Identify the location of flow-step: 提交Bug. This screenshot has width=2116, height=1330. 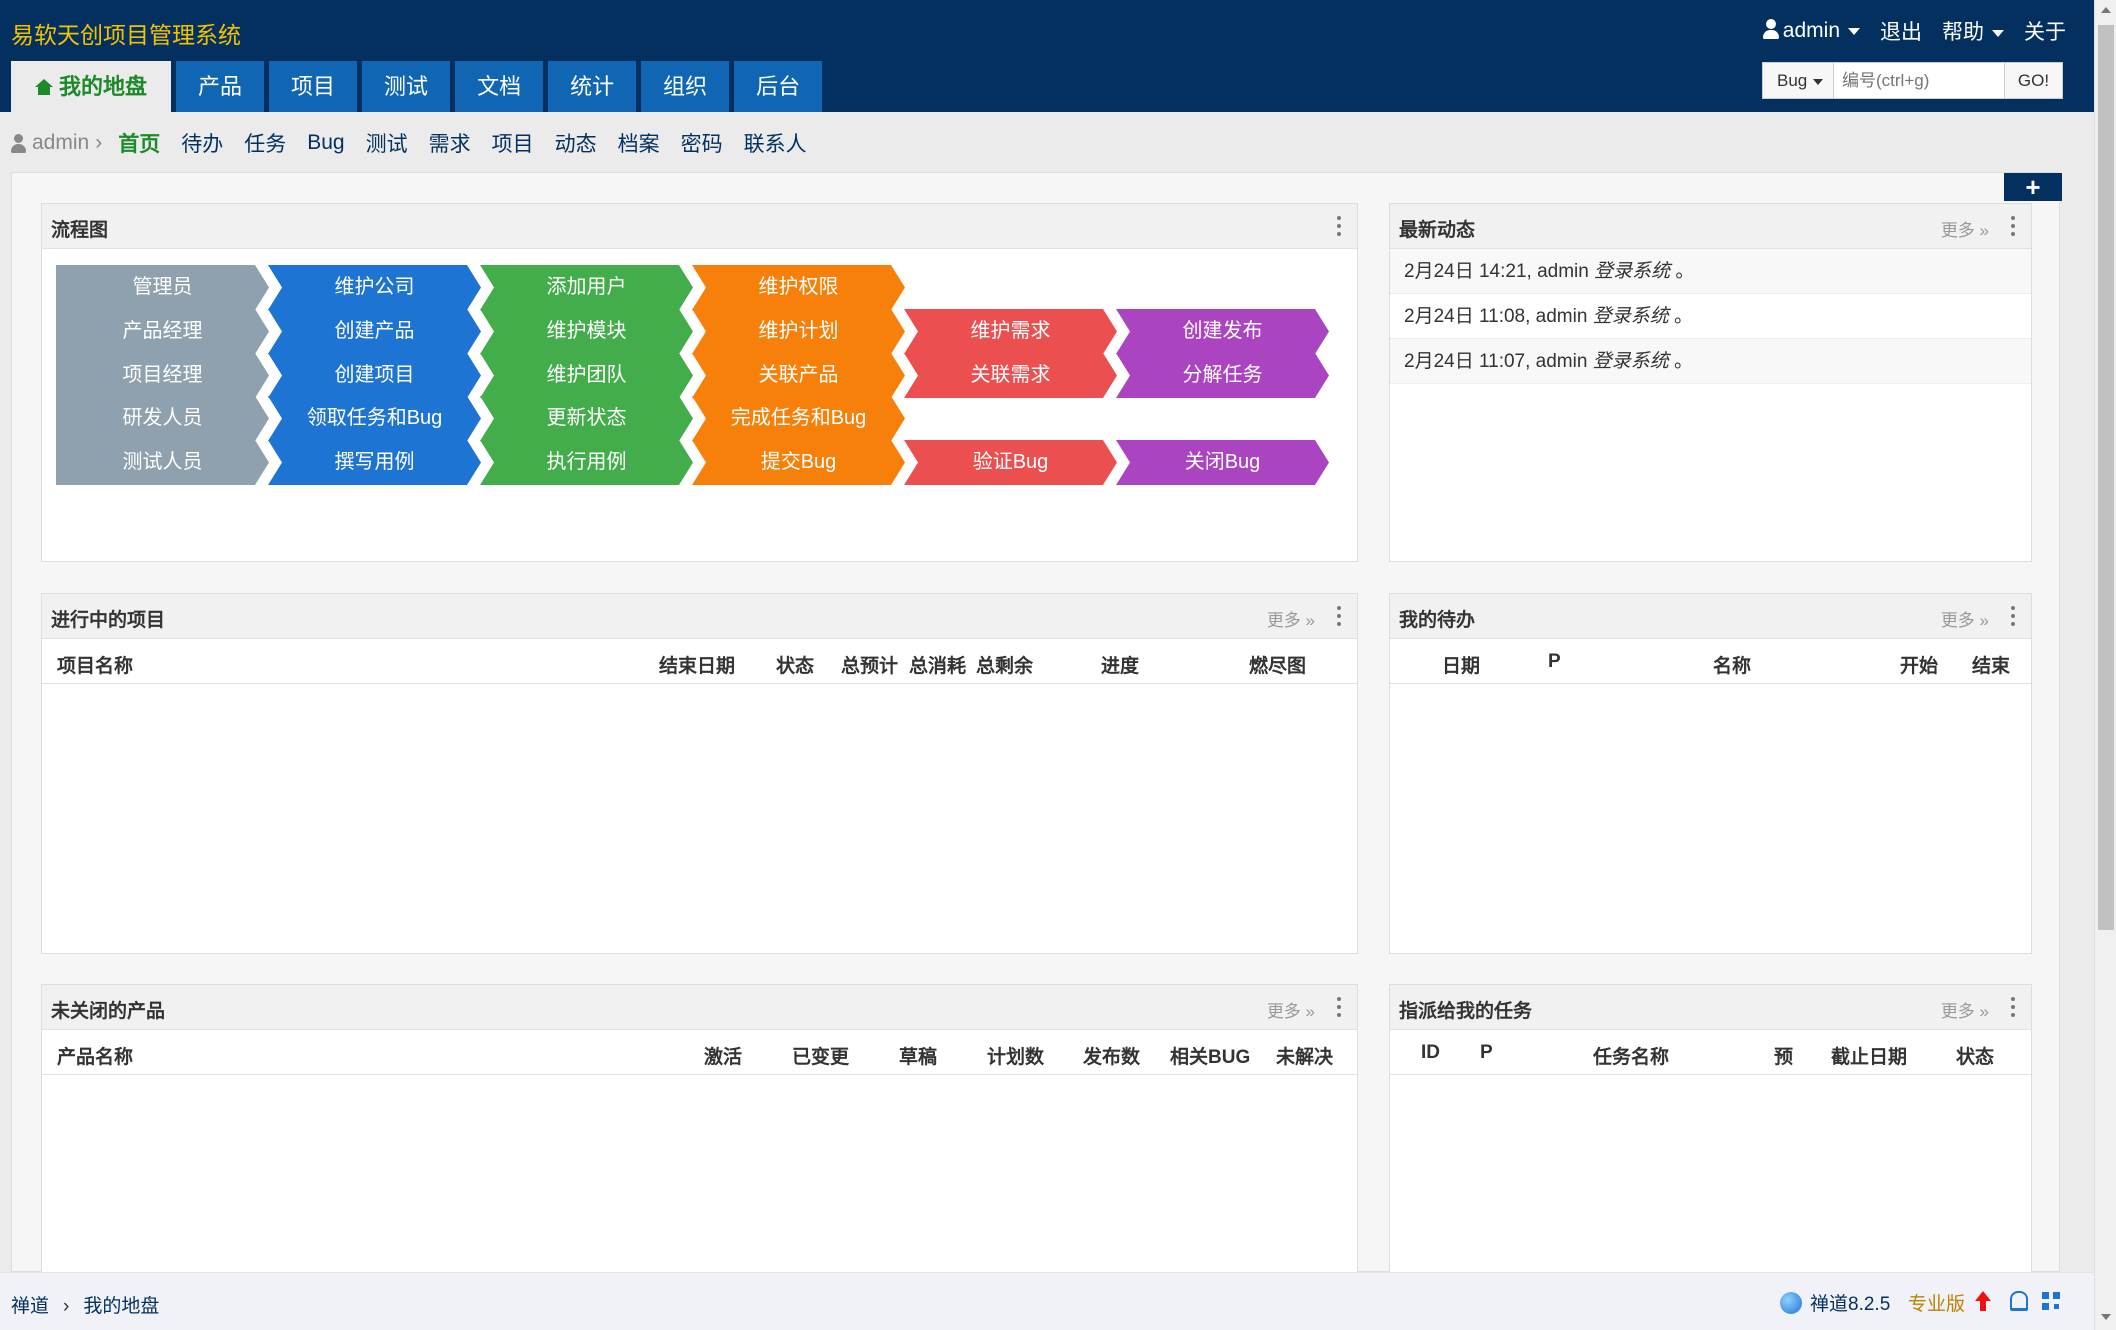
(798, 462).